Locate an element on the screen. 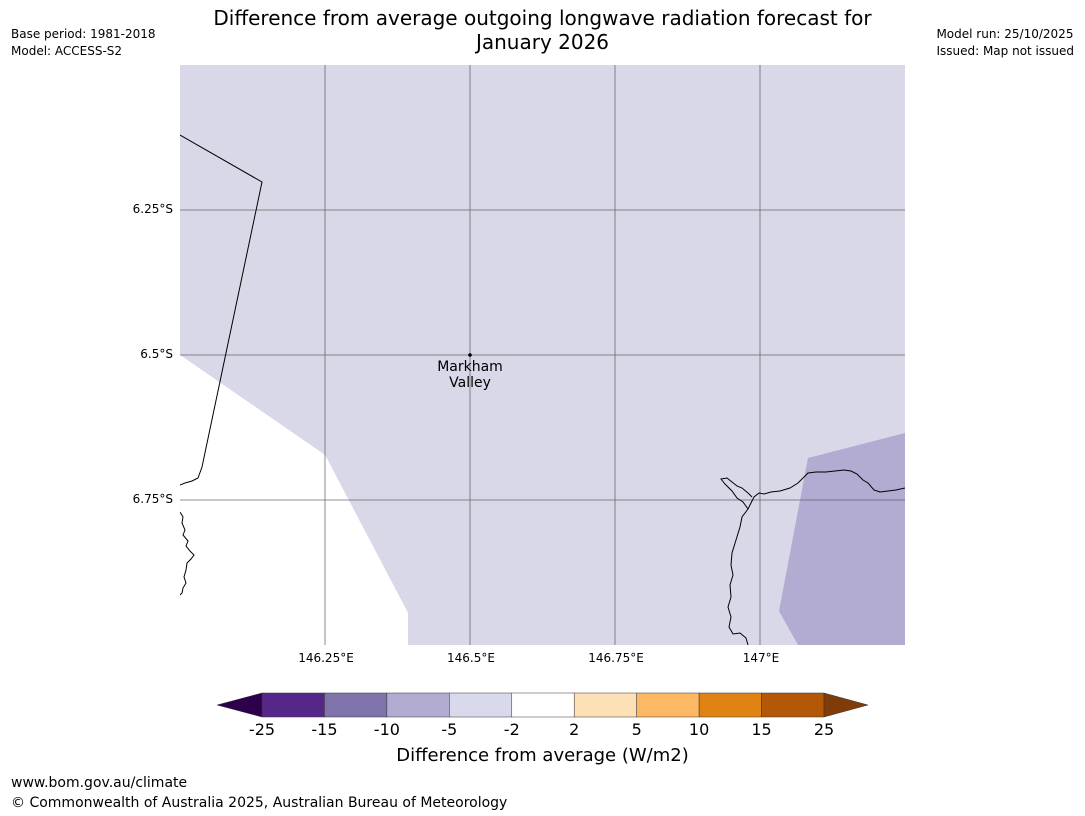  colorbar is located at coordinates (542, 705).